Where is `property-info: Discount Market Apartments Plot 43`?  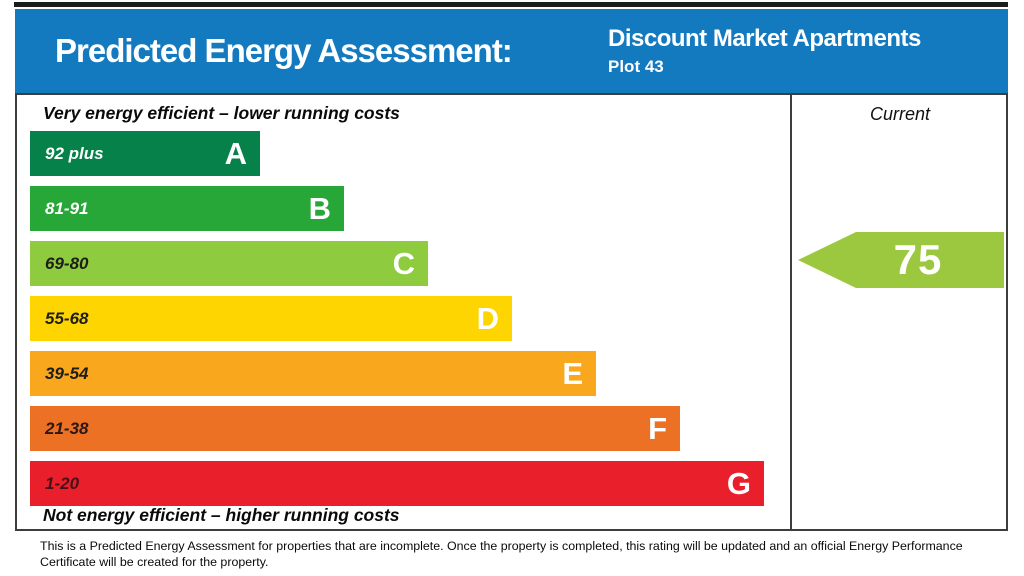
property-info: Discount Market Apartments Plot 43 is located at coordinates (764, 50).